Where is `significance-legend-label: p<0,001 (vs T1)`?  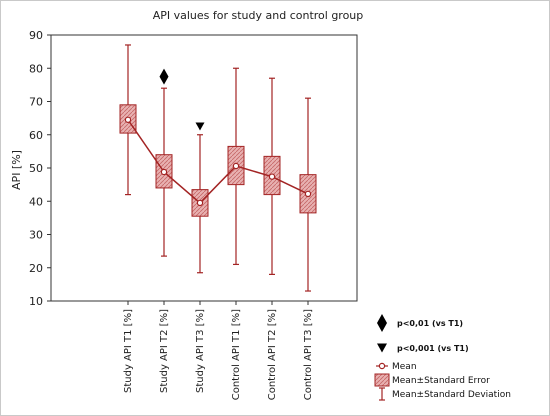 significance-legend-label: p<0,001 (vs T1) is located at coordinates (433, 348).